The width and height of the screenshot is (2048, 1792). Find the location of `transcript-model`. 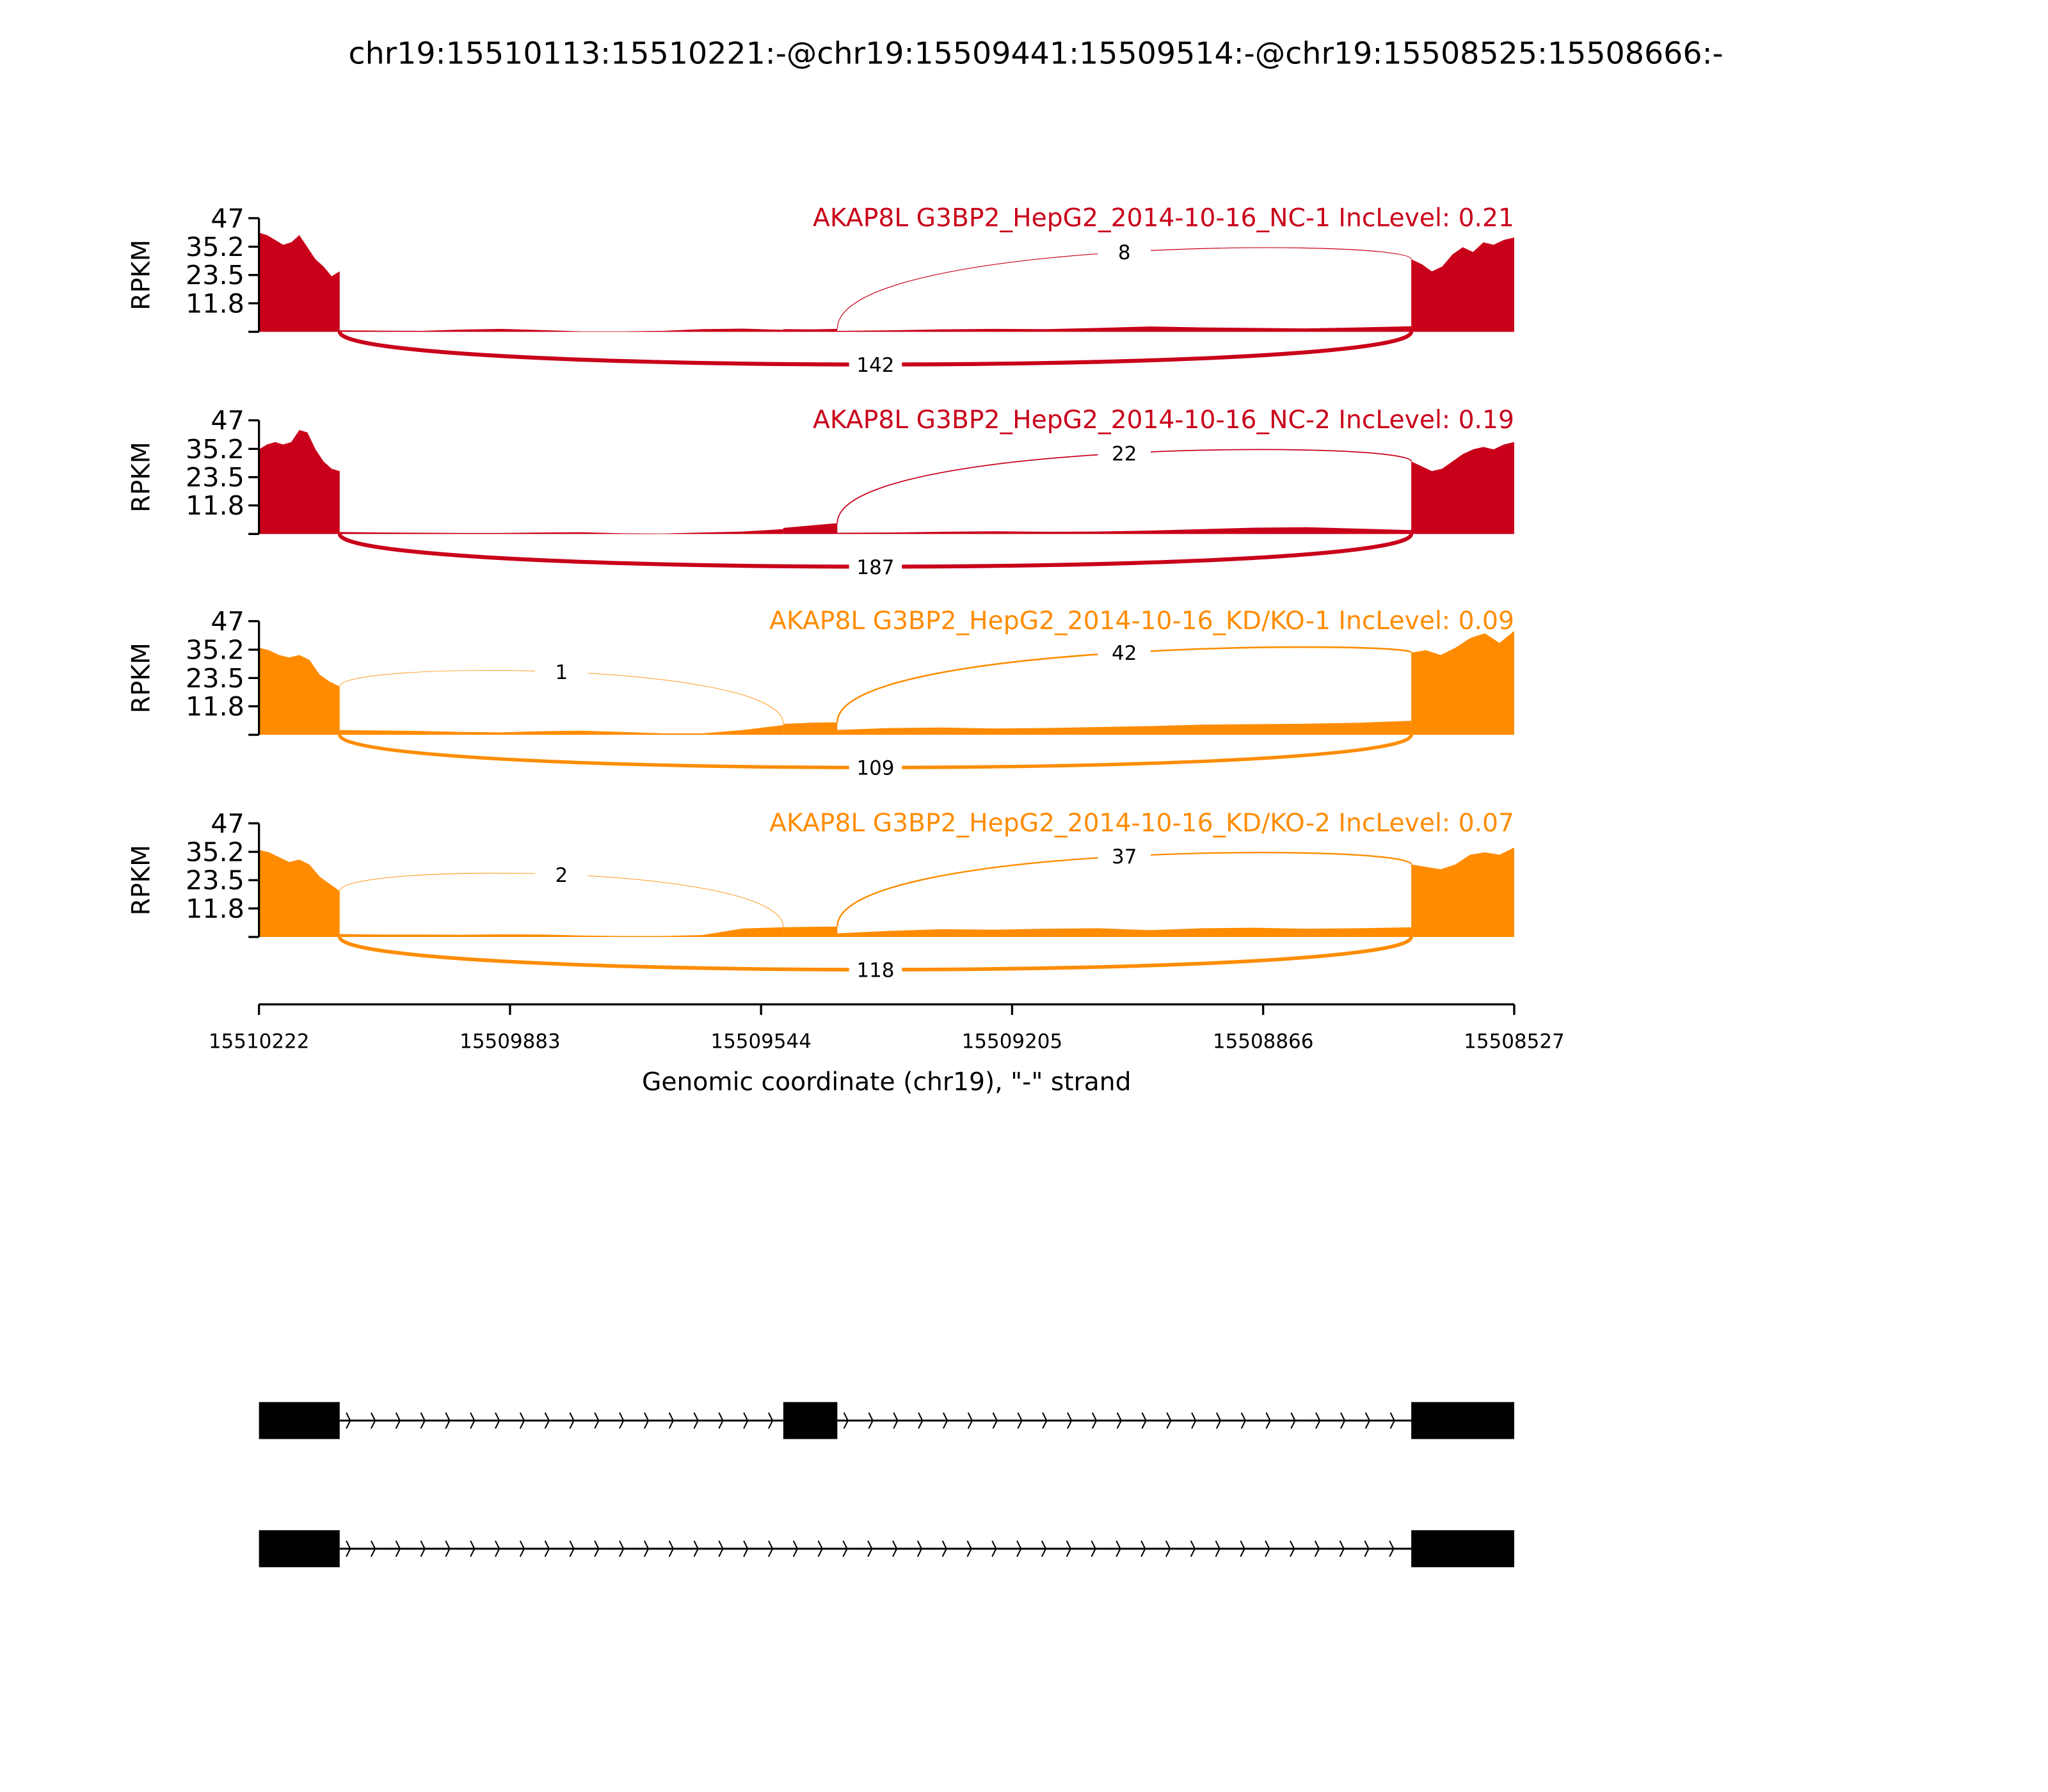

transcript-model is located at coordinates (886, 1548).